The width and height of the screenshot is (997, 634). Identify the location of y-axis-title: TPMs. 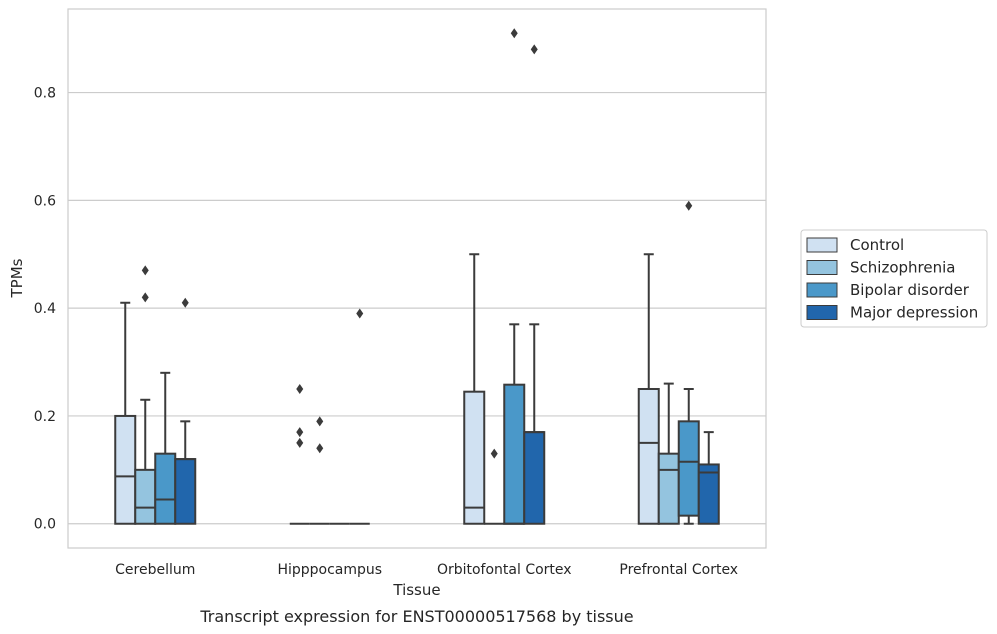
(17, 278).